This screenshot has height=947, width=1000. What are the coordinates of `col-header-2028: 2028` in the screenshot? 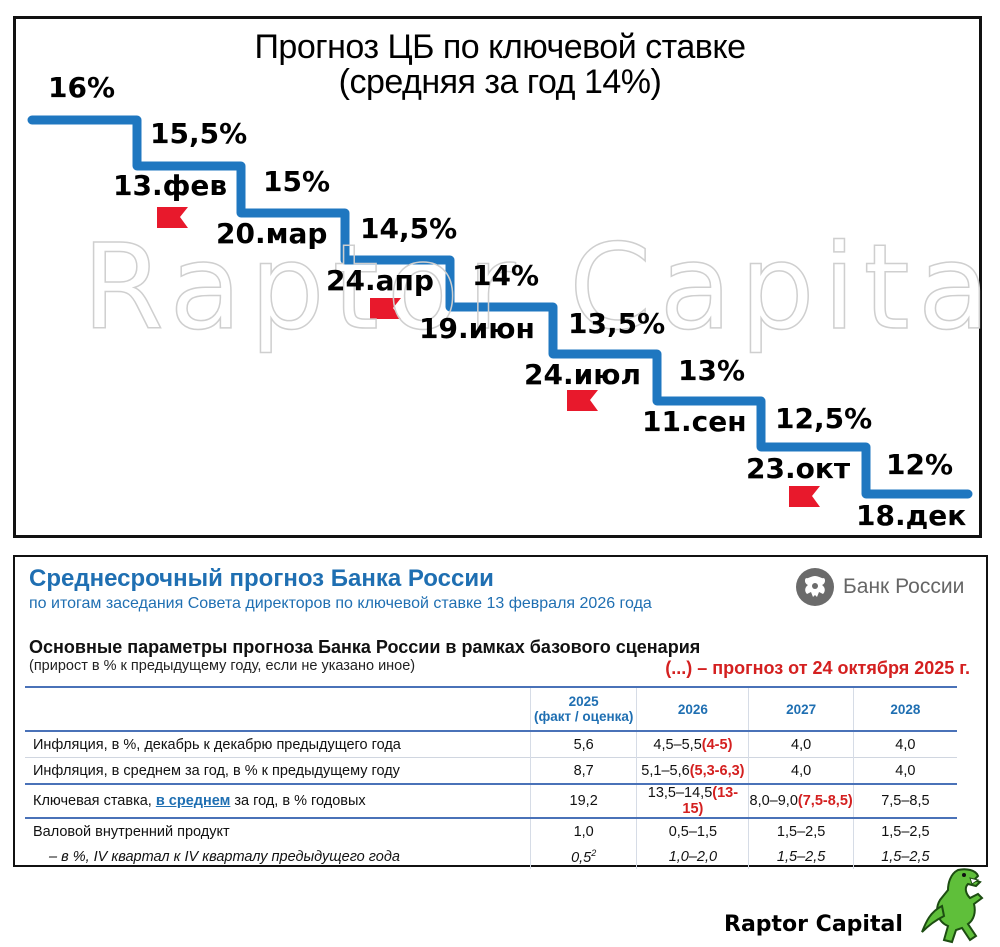 It's located at (904, 709).